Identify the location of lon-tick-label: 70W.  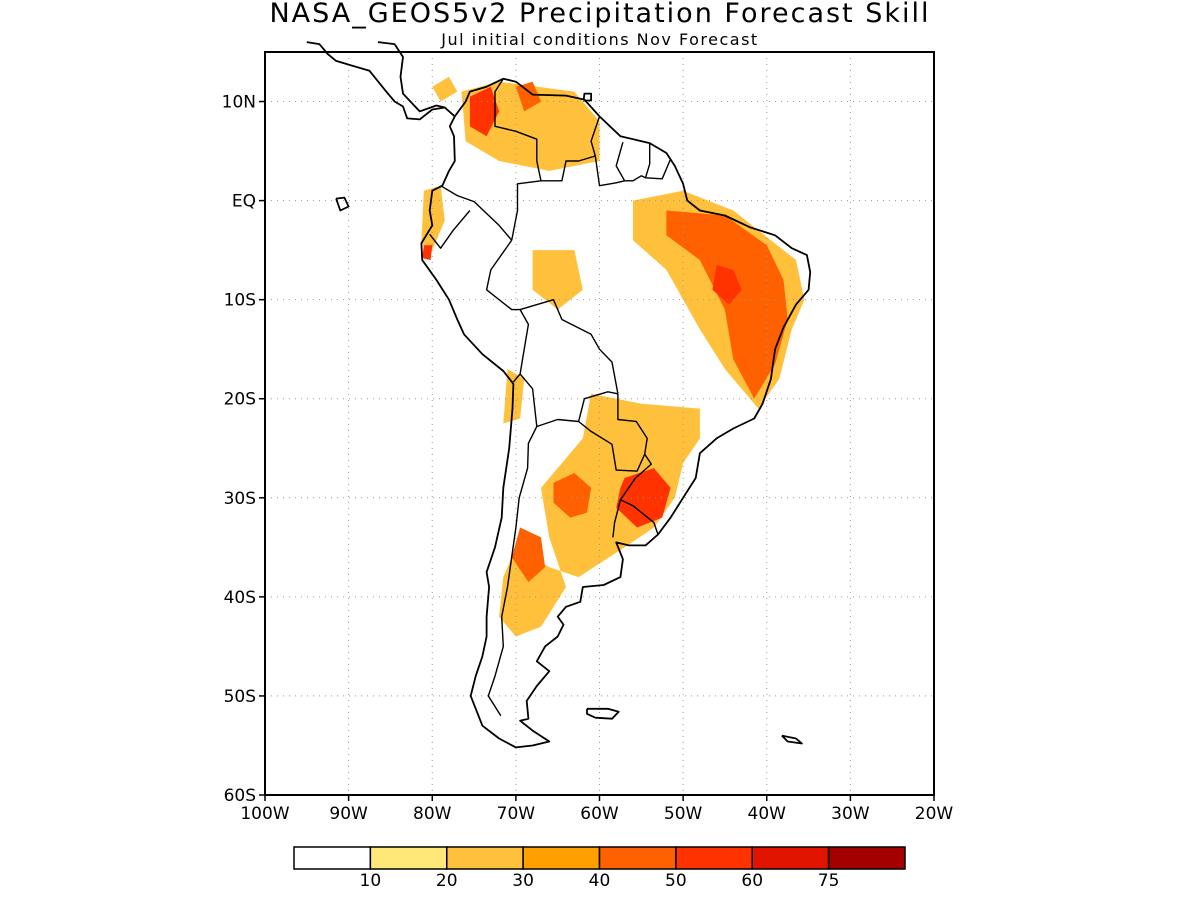
(516, 814).